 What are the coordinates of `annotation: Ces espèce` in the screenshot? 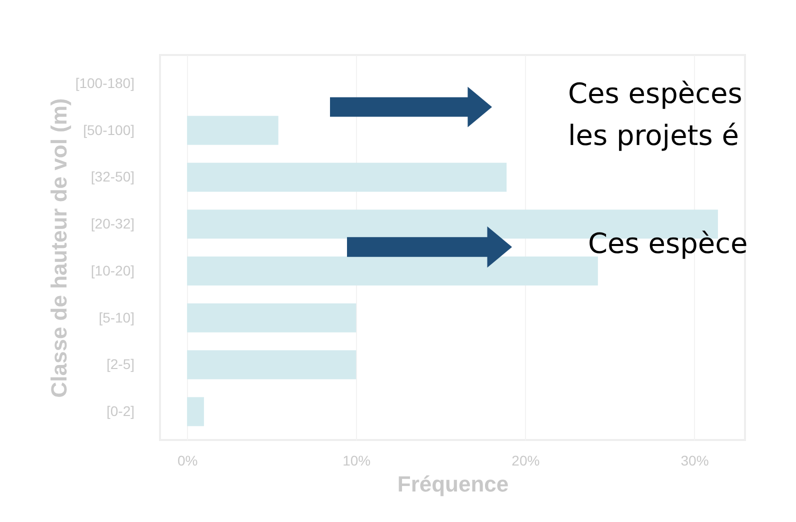 It's located at (668, 243).